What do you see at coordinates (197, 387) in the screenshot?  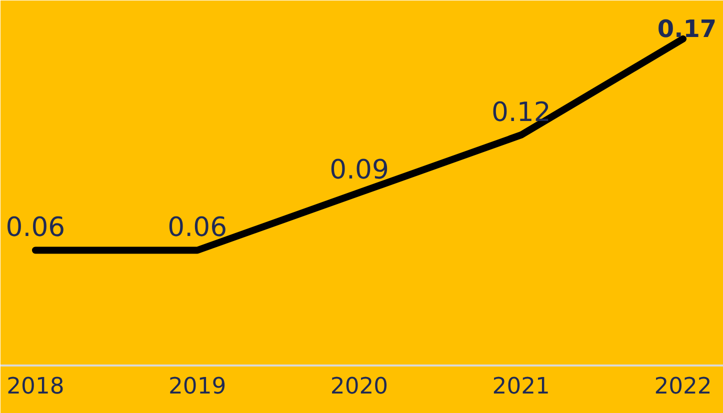 I see `x-tick-label: 2019` at bounding box center [197, 387].